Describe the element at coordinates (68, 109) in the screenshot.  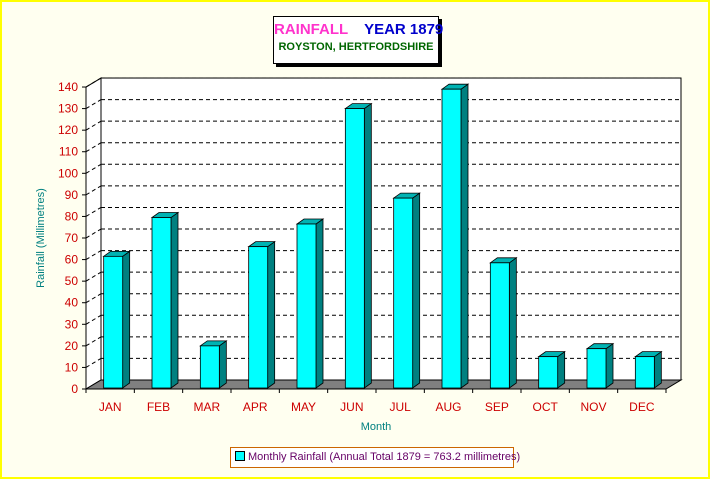
I see `y-tick-label: 130` at that location.